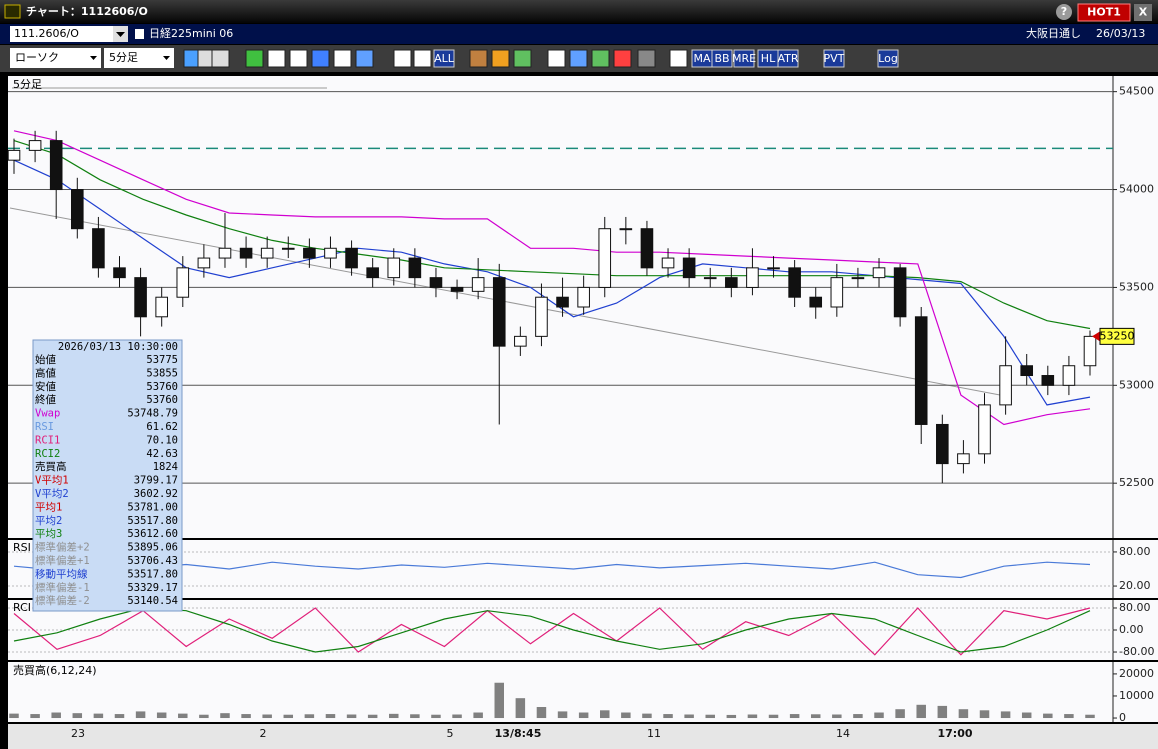  I want to click on info-label: 標準偏差+2, so click(62, 547).